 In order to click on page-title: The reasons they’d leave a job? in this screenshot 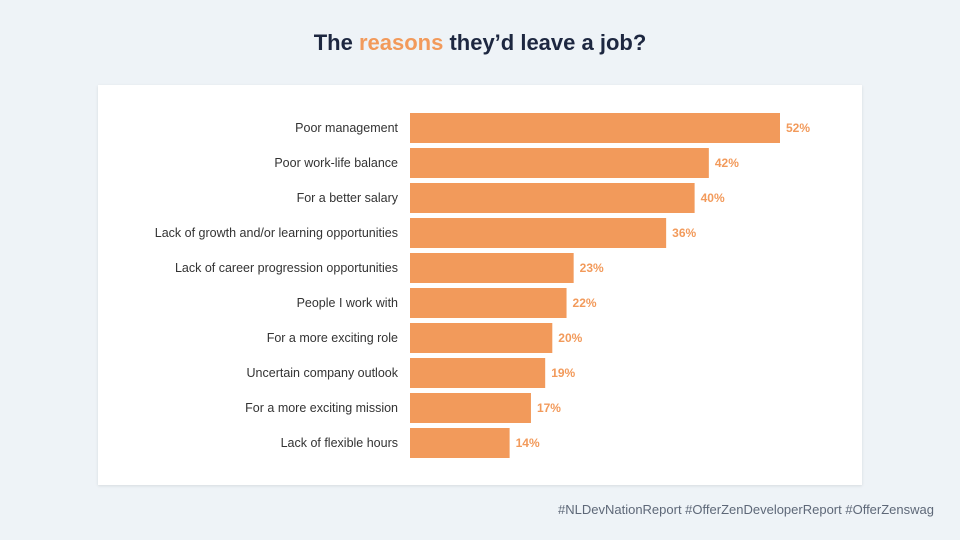, I will do `click(480, 43)`.